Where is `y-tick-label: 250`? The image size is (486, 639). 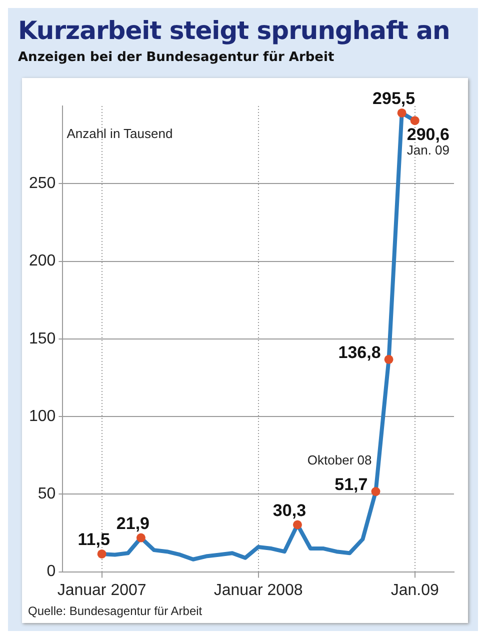 y-tick-label: 250 is located at coordinates (42, 183).